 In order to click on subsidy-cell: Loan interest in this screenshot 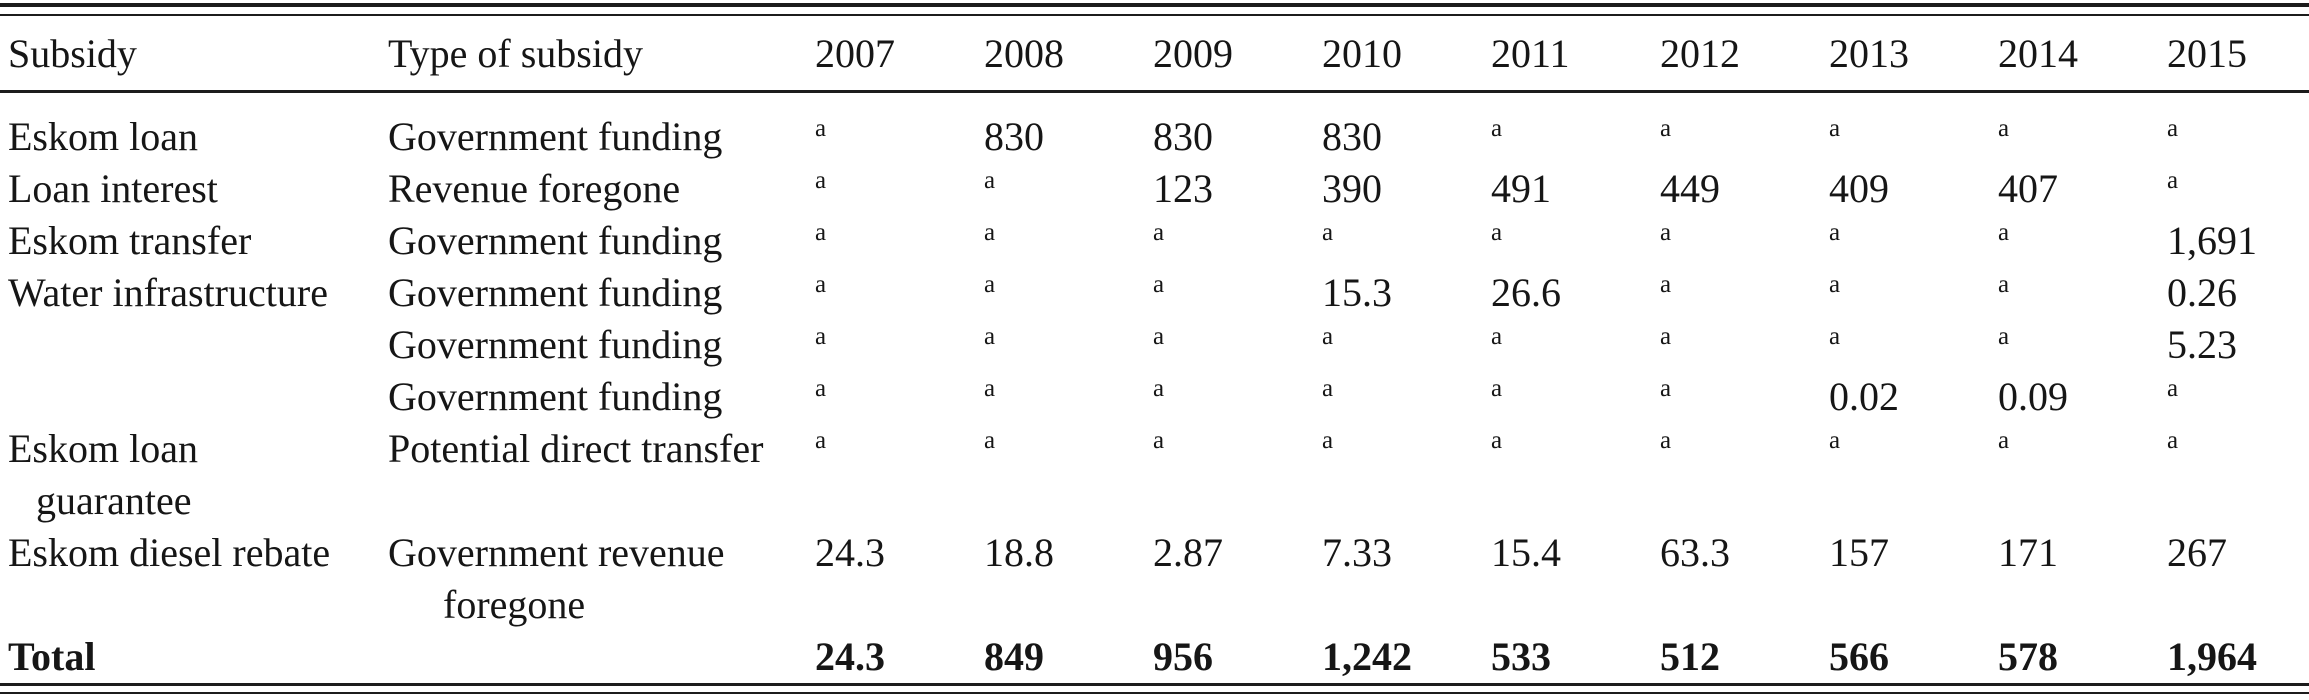, I will do `click(113, 188)`.